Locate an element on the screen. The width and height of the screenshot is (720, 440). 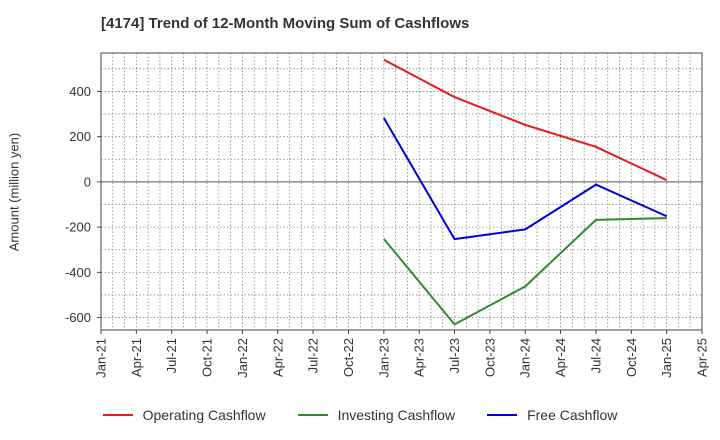
x-tick-label: Apr-21 is located at coordinates (136, 357).